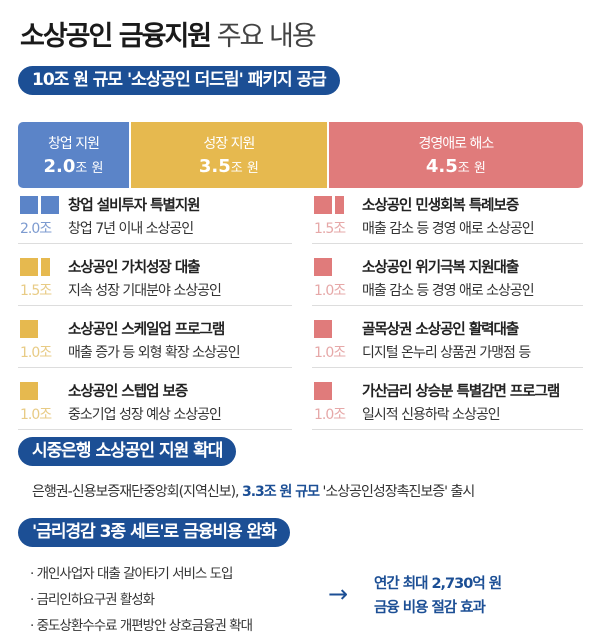  Describe the element at coordinates (446, 353) in the screenshot. I see `program-desc: 디지털 온누리 상품권 가맹점 등` at that location.